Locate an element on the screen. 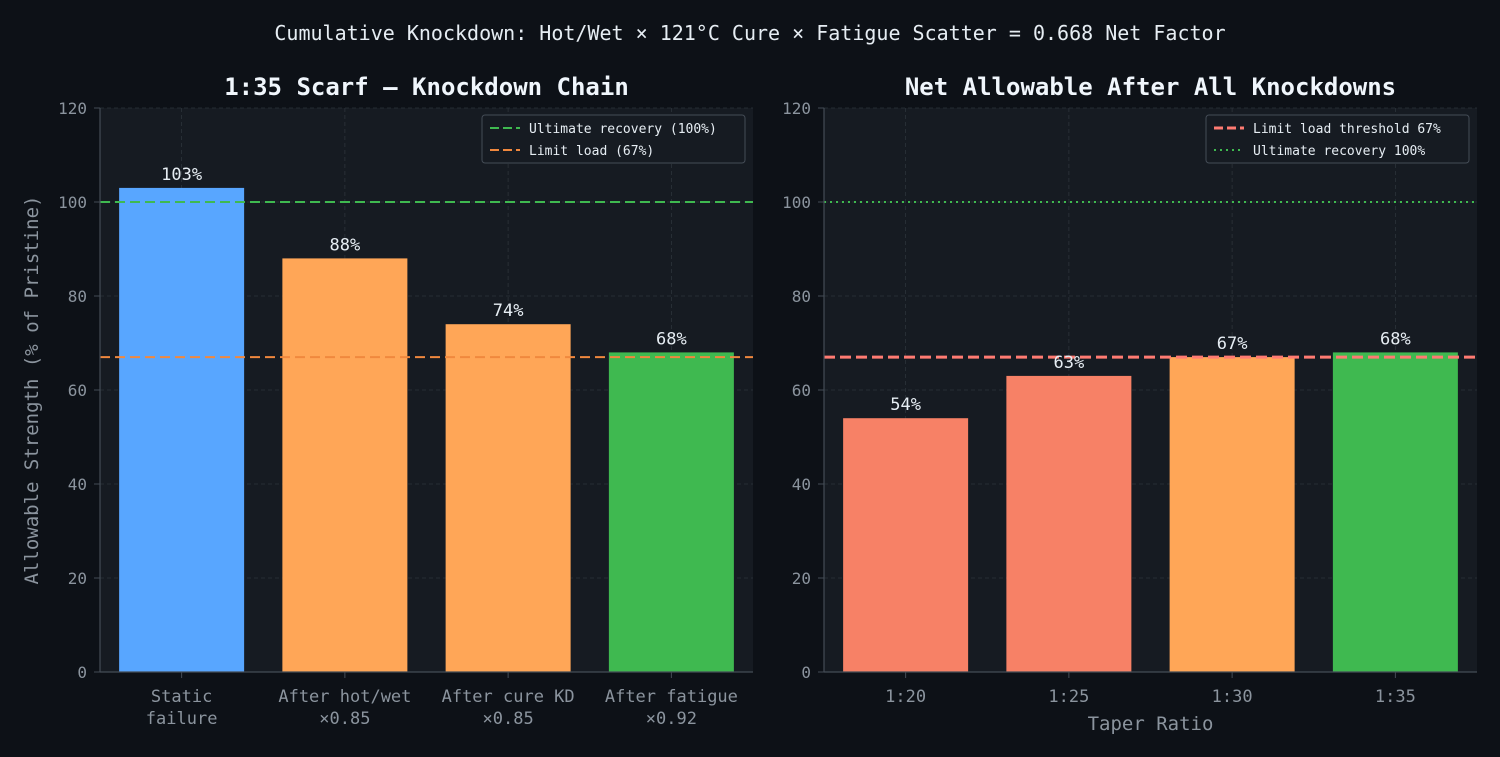 The width and height of the screenshot is (1500, 757). x-tick-label-0-line-0: Static is located at coordinates (181, 697).